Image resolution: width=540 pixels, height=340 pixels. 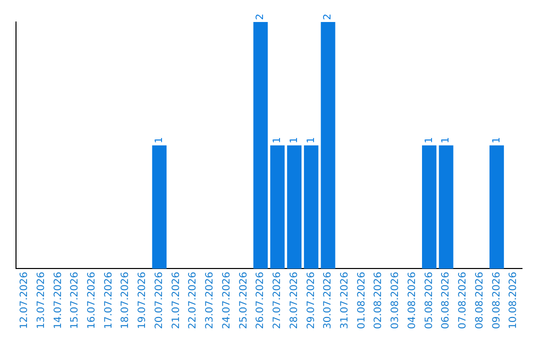 I want to click on x-tick-label: 01.08.2026, so click(x=362, y=301).